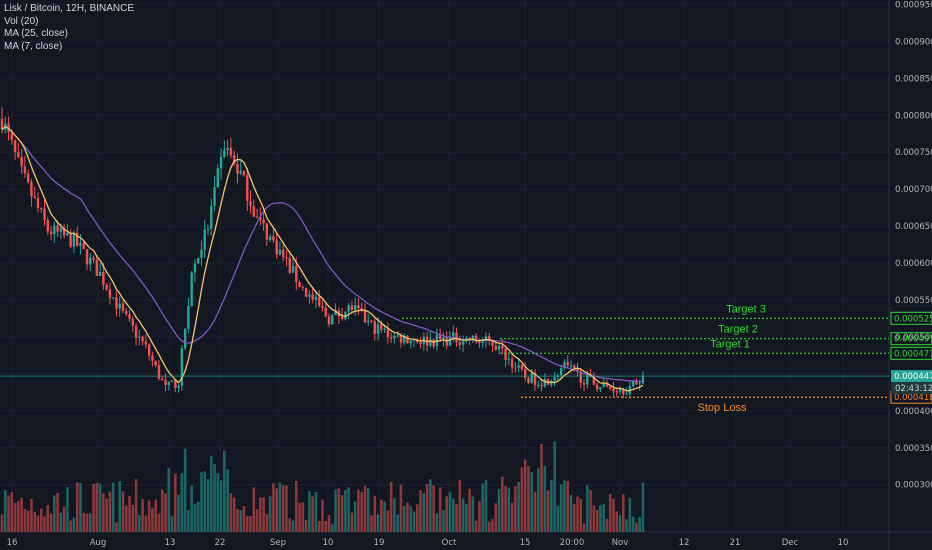 The width and height of the screenshot is (932, 550). What do you see at coordinates (913, 79) in the screenshot?
I see `price-tick-label: 0.0008500` at bounding box center [913, 79].